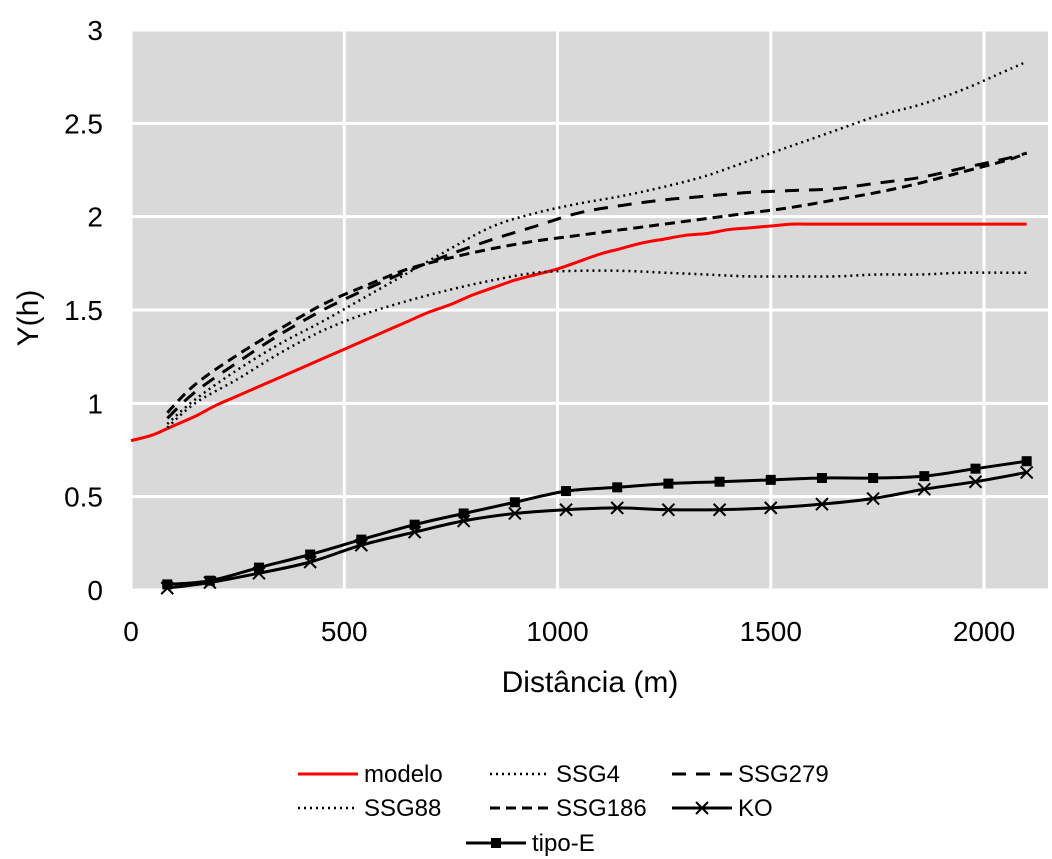 This screenshot has height=859, width=1052. What do you see at coordinates (590, 682) in the screenshot?
I see `x-axis-label: Distância (m)` at bounding box center [590, 682].